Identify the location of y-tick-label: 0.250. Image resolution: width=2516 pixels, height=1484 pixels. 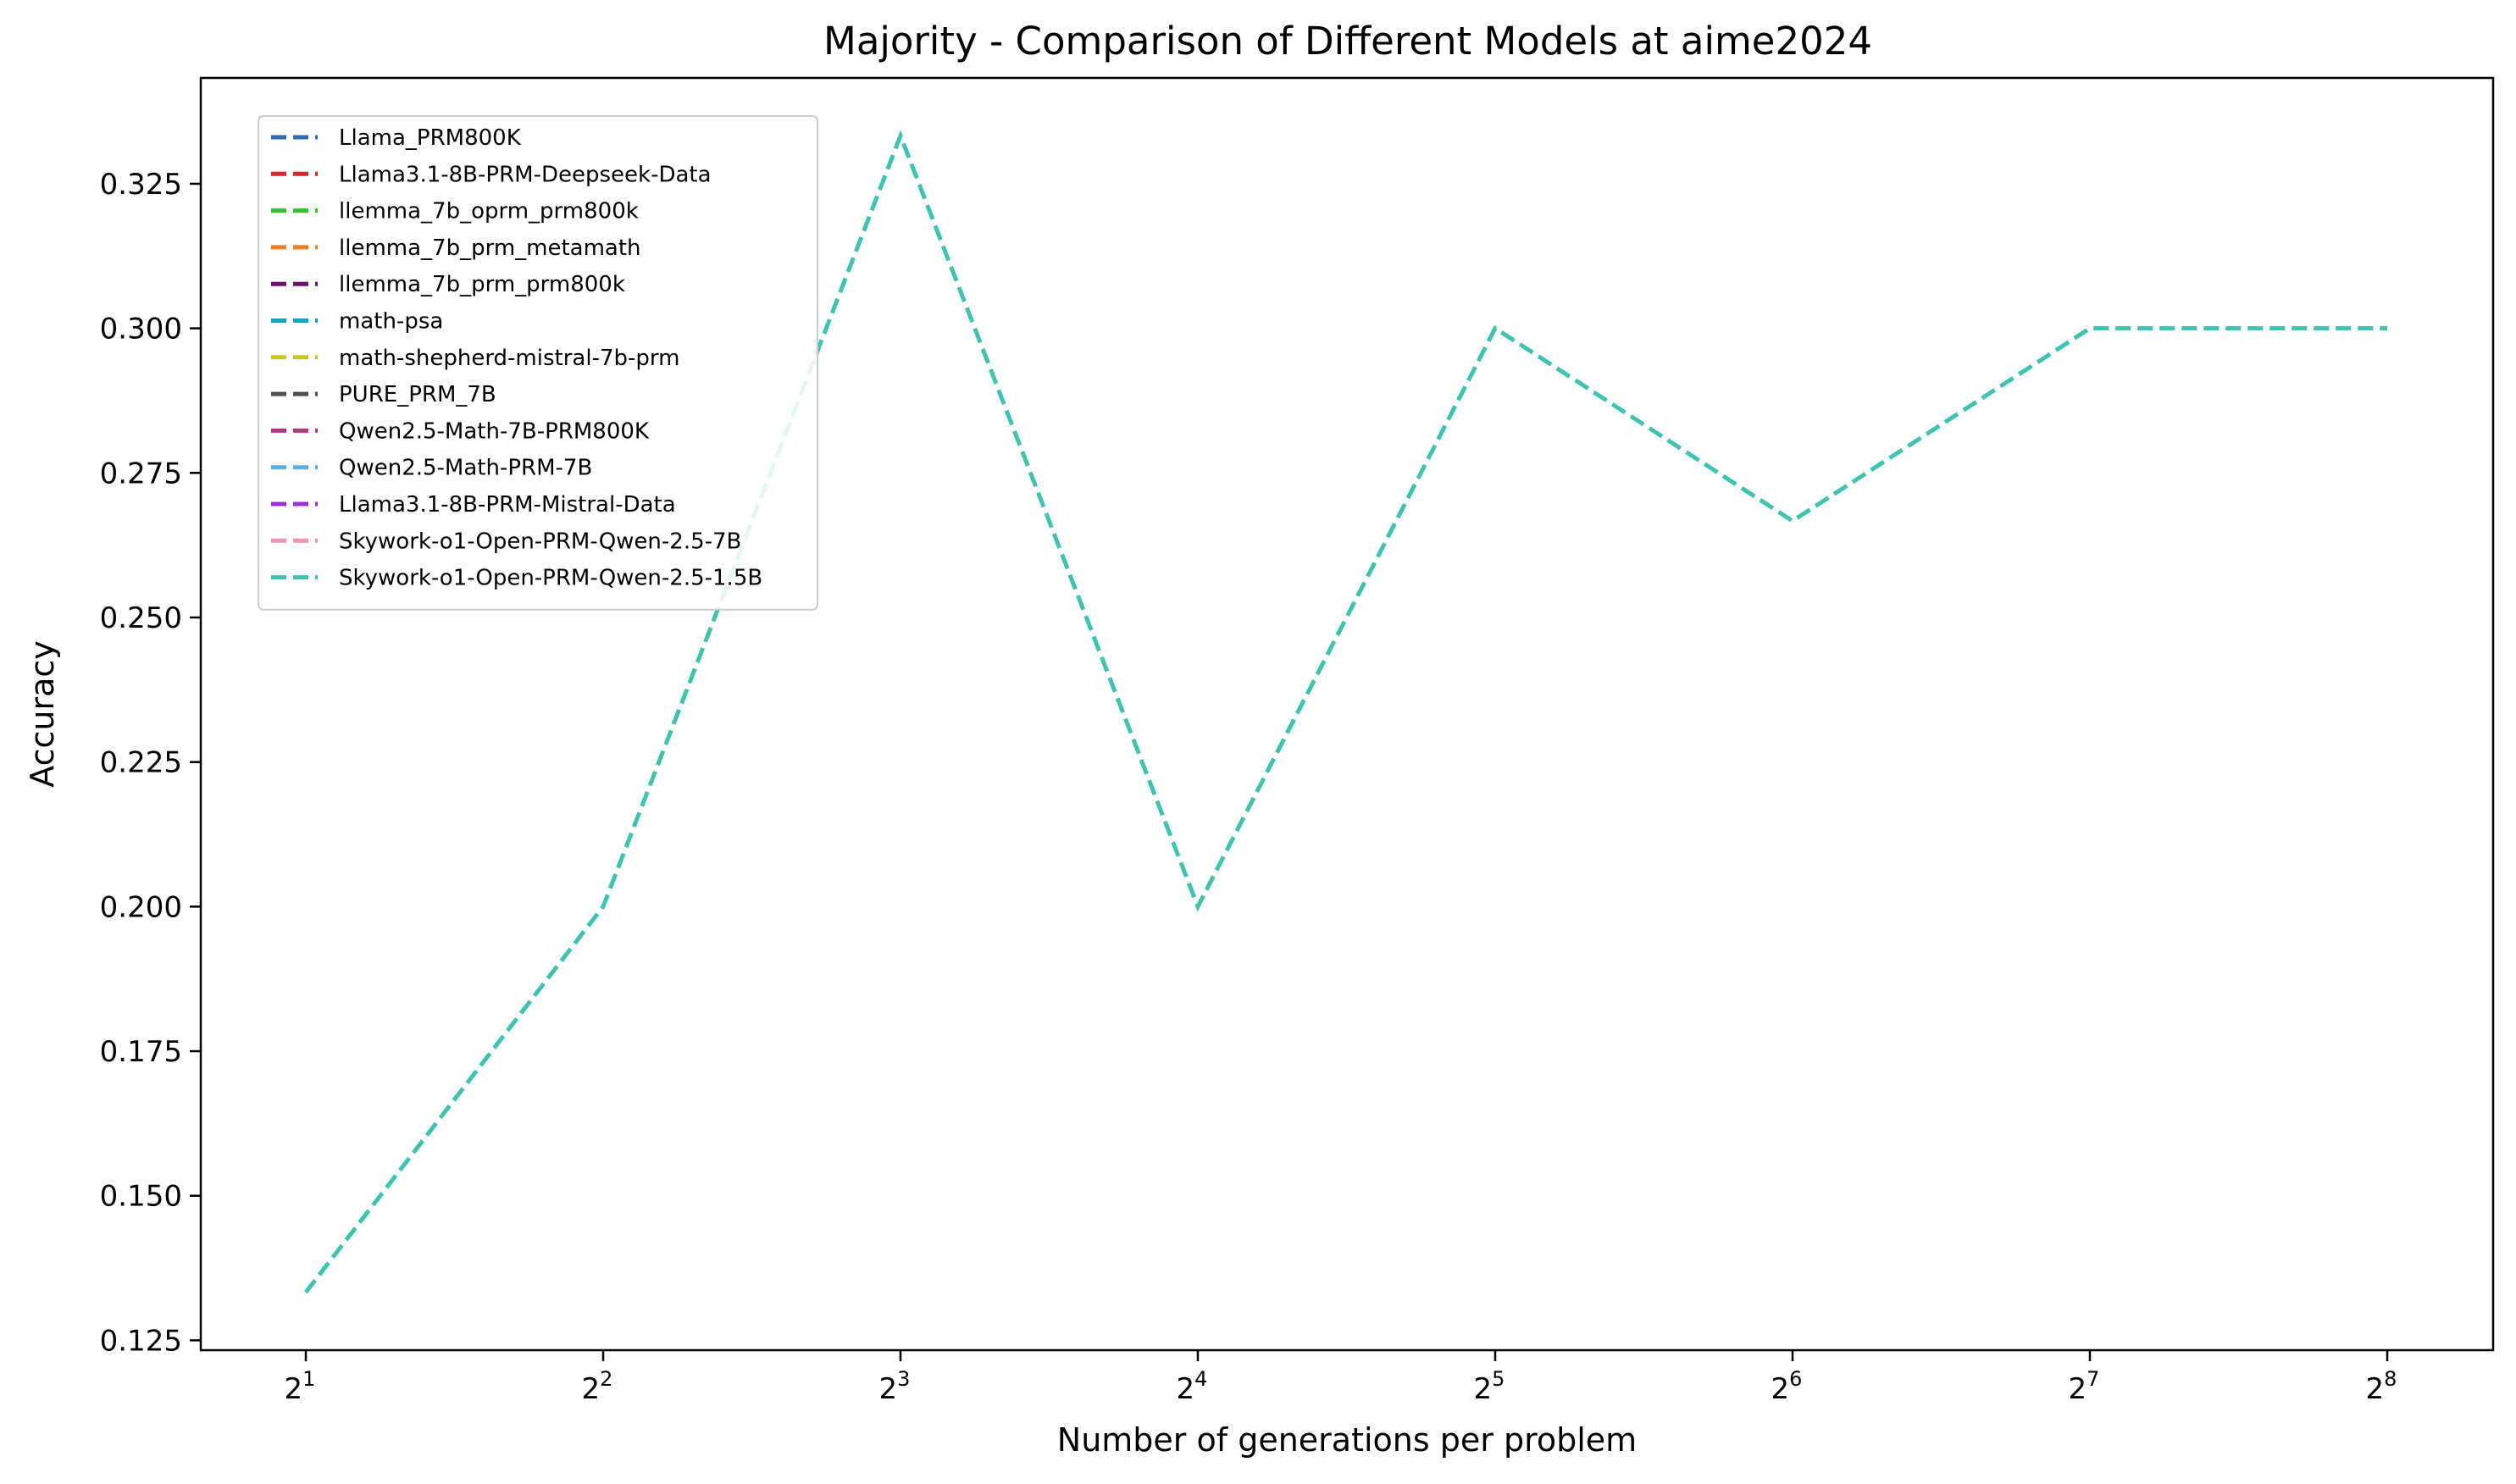
(141, 618).